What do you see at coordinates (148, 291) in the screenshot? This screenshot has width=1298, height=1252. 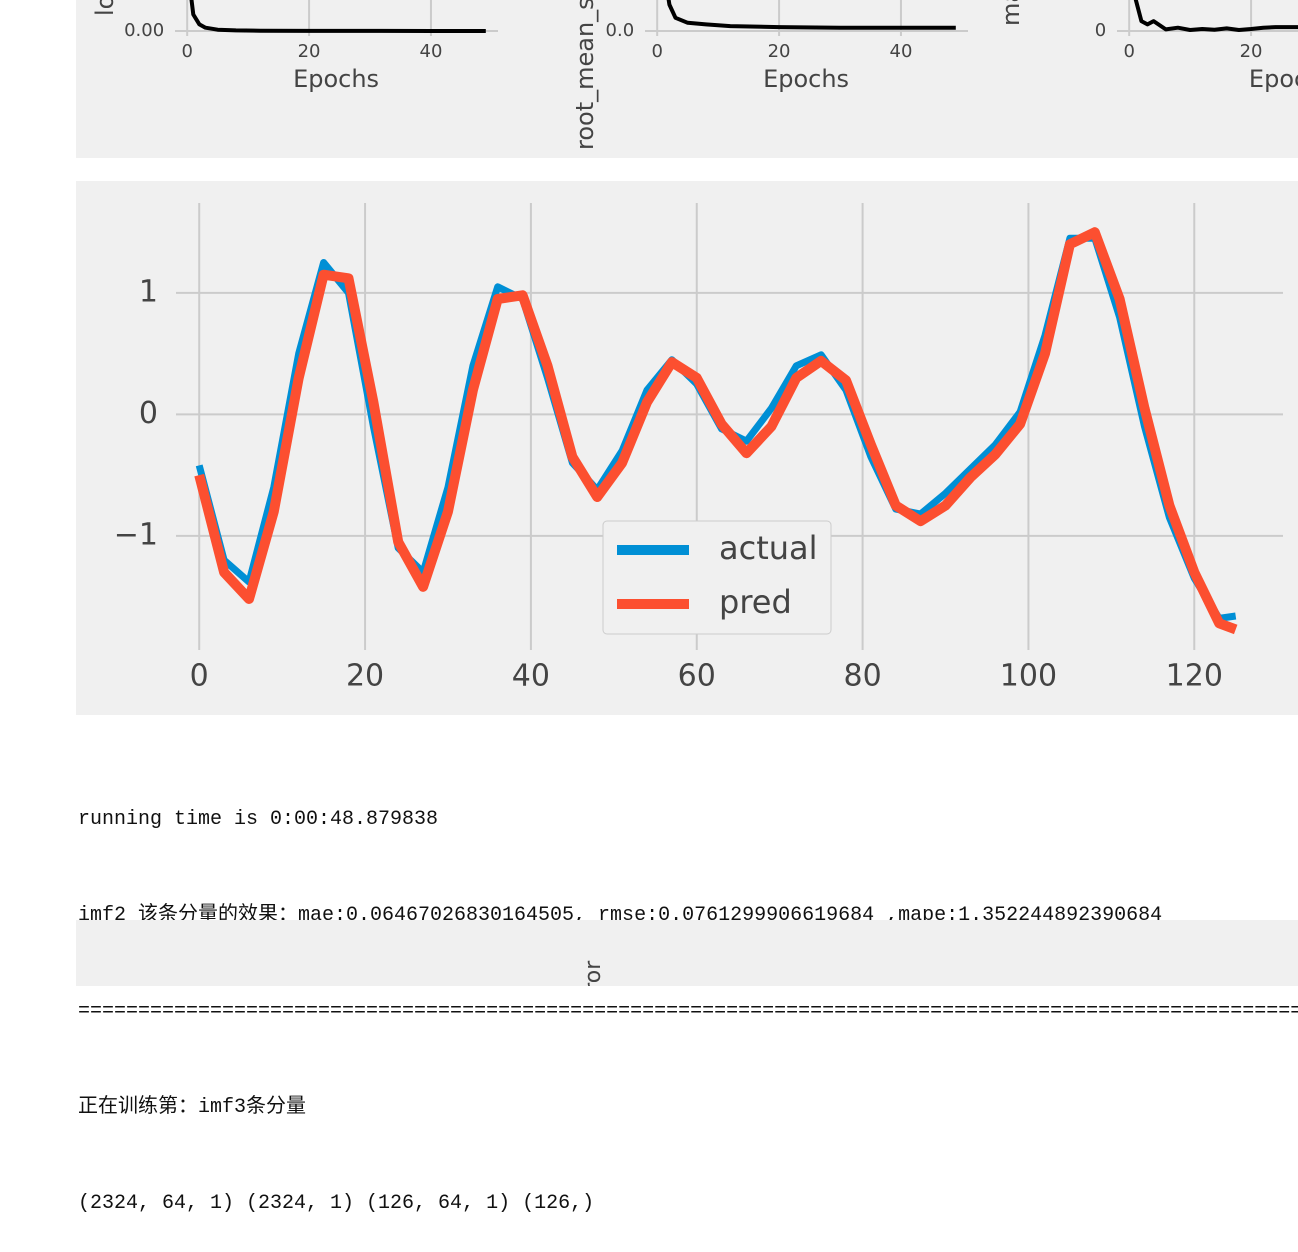 I see `y-tick-label: 1` at bounding box center [148, 291].